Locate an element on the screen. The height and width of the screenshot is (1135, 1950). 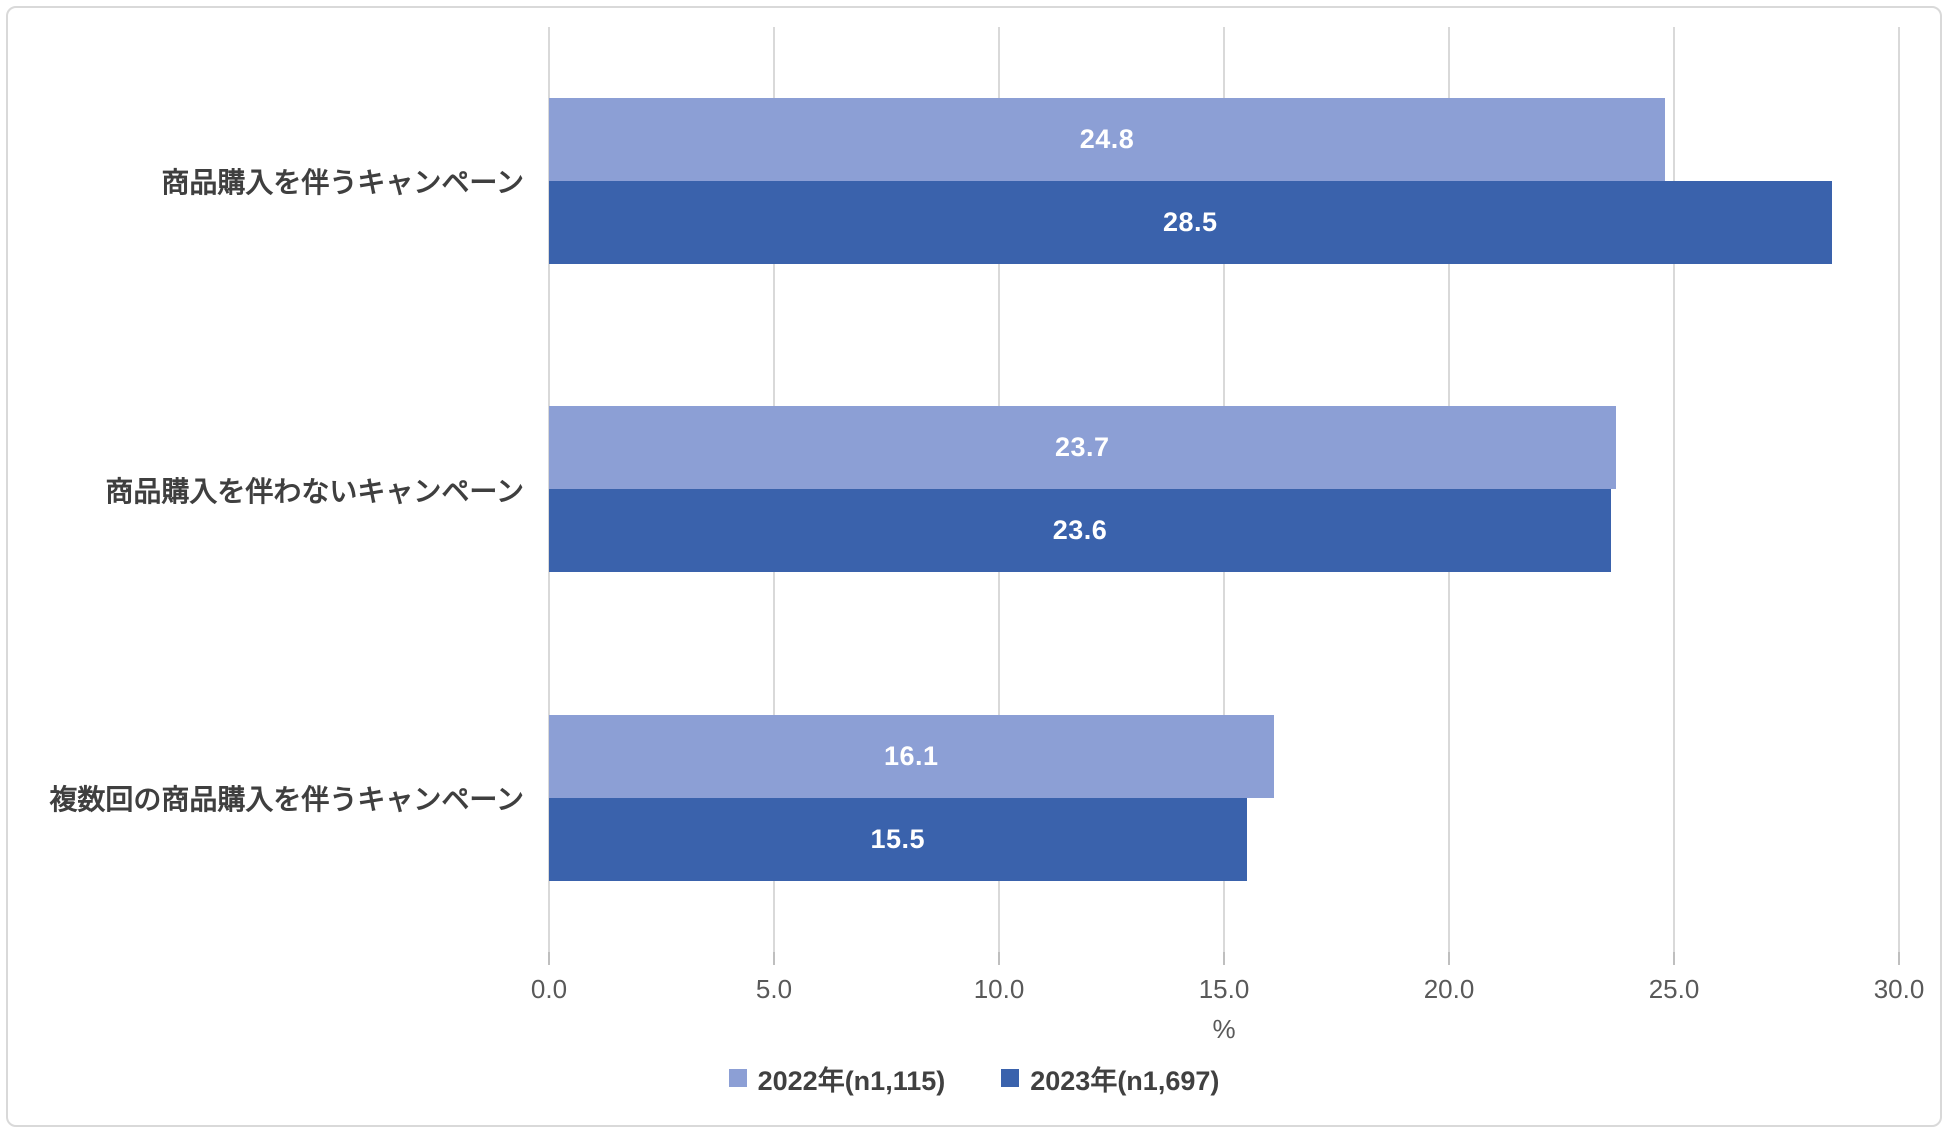
legend-item-2023年(n1,697): 2023年(n1,697) is located at coordinates (1110, 1078).